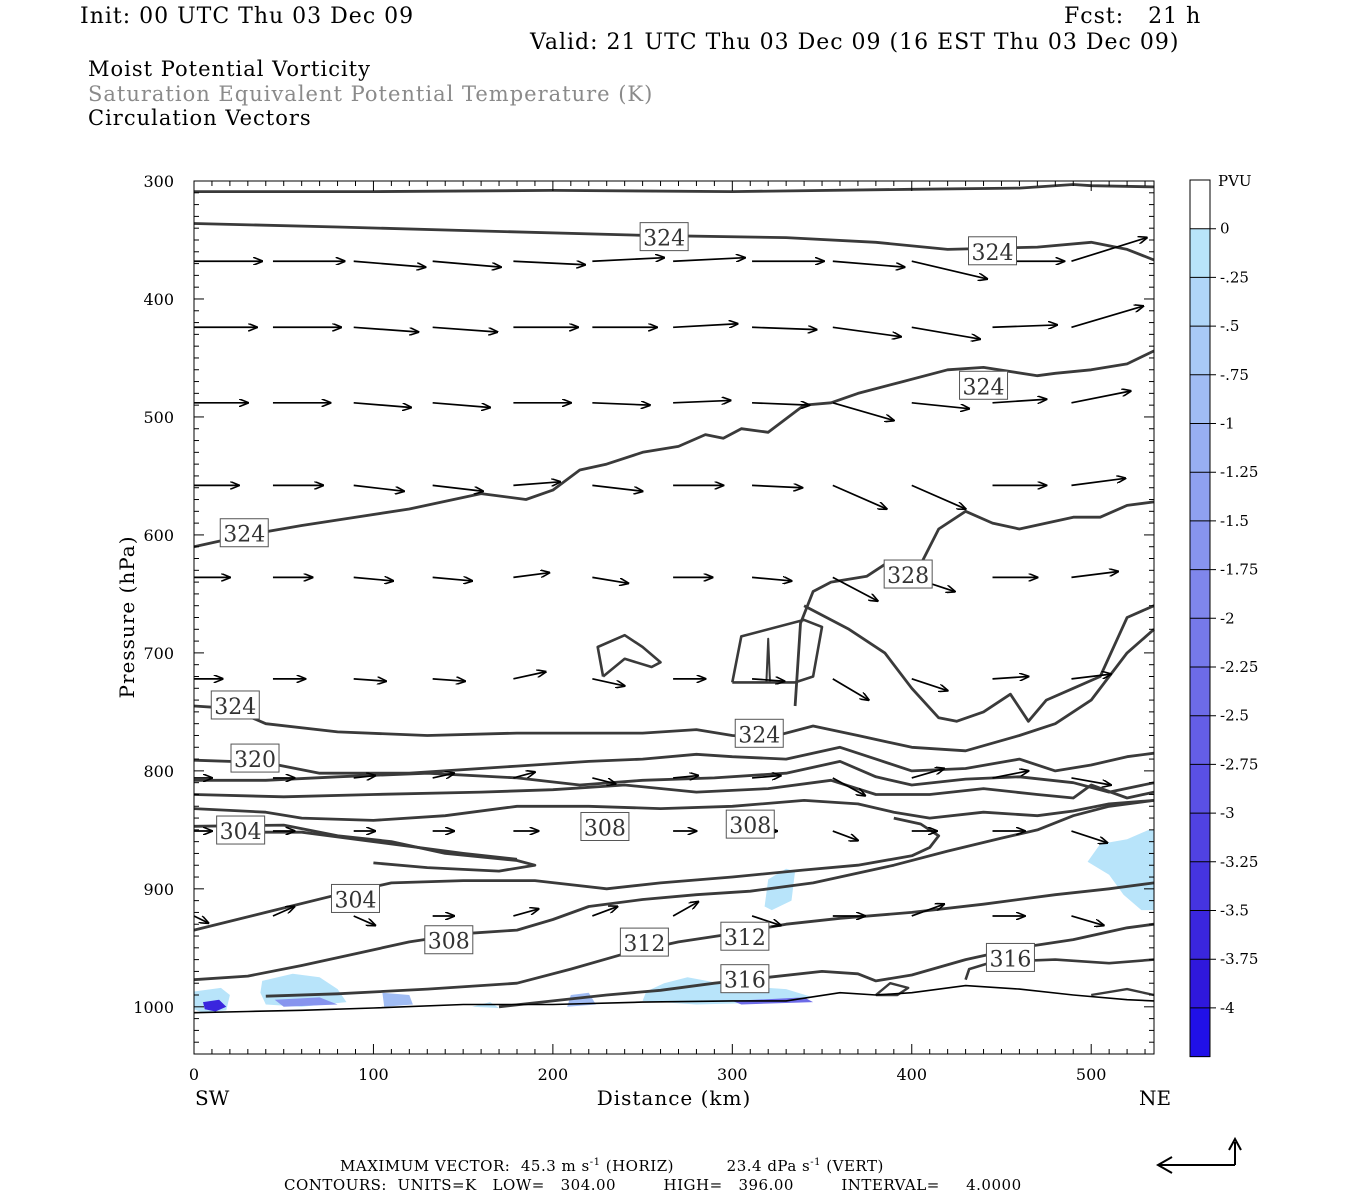 This screenshot has height=1200, width=1350. Describe the element at coordinates (1227, 618) in the screenshot. I see `colorbar-label: -2` at that location.